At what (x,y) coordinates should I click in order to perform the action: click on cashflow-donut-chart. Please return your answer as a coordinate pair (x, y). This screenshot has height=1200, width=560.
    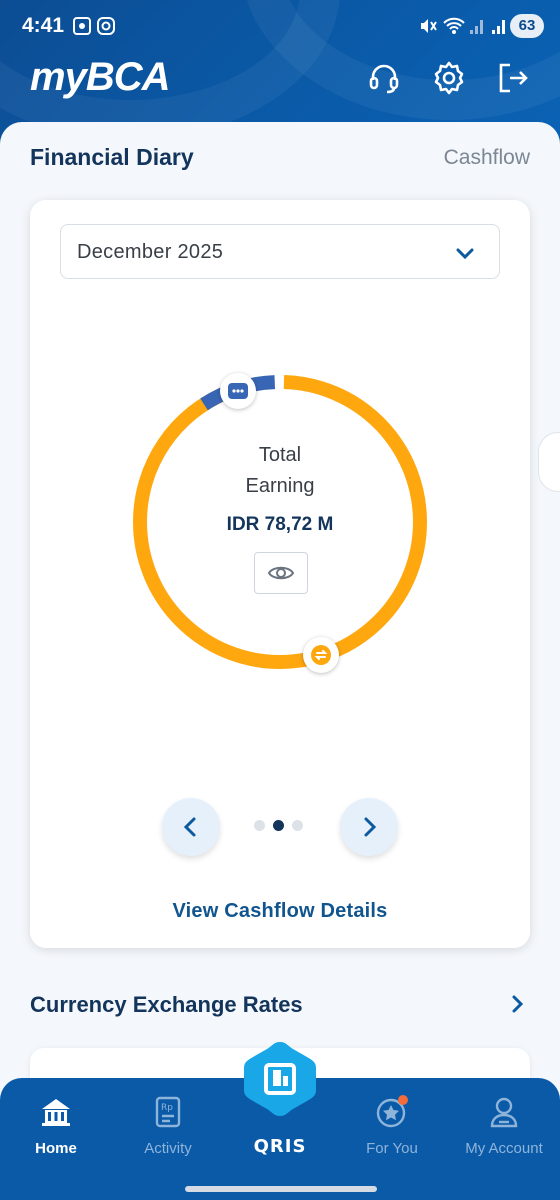
    Looking at the image, I should click on (280, 522).